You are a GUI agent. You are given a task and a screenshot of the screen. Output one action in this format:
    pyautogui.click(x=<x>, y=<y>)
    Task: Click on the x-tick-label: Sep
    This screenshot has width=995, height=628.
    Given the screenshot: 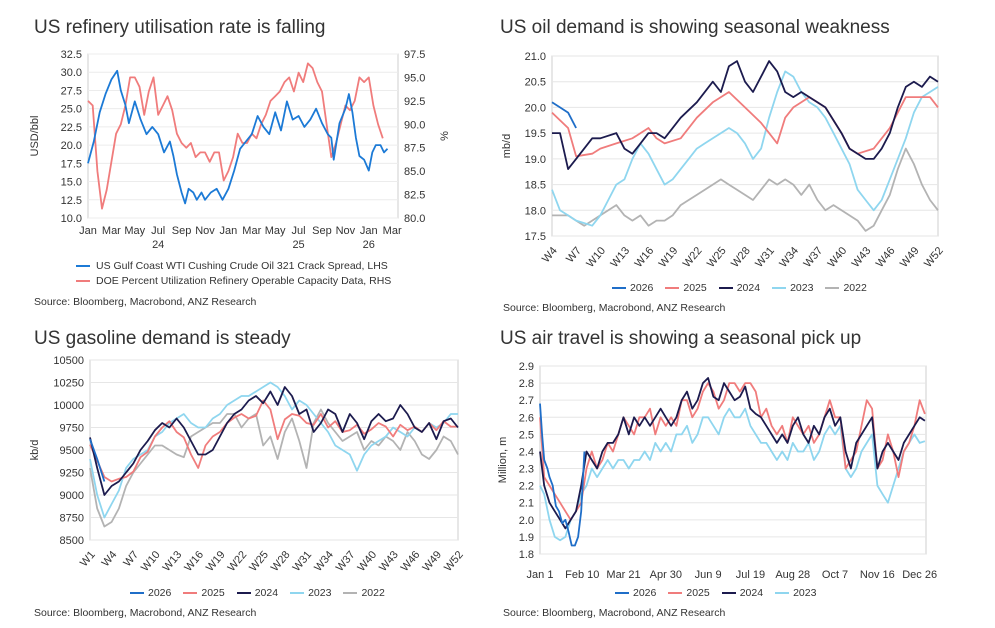 What is the action you would take?
    pyautogui.click(x=182, y=231)
    